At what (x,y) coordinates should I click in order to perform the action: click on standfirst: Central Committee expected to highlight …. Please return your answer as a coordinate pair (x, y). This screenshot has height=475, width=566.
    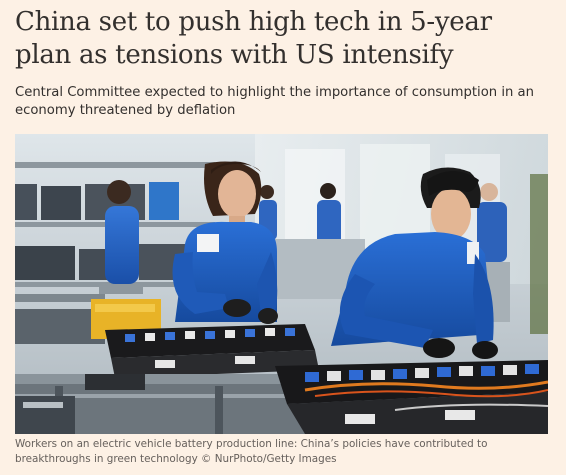
    Looking at the image, I should click on (274, 101).